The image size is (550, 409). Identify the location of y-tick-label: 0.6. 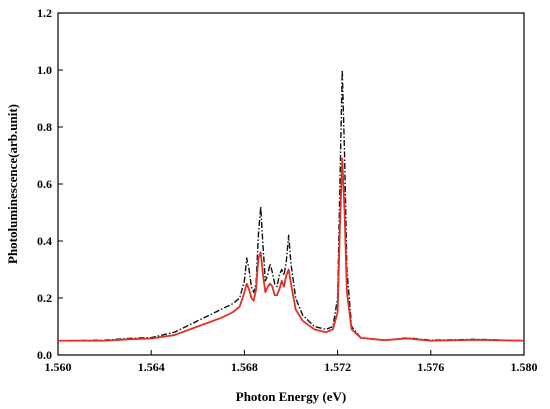
(44, 184).